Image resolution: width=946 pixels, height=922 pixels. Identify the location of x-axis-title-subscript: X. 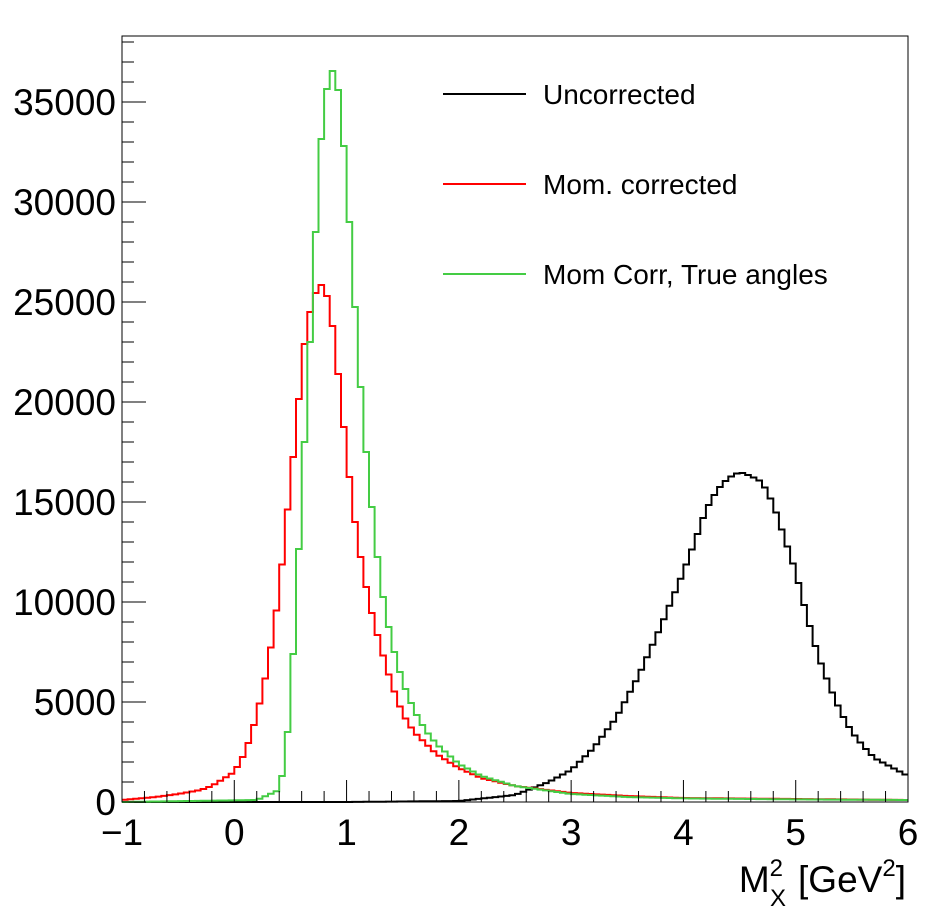
(778, 898).